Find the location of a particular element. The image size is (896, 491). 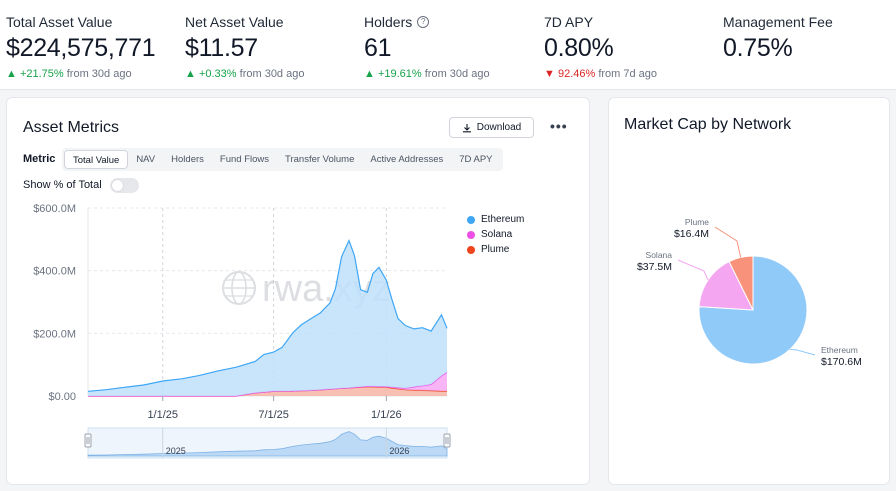

pie-category-label: Plume is located at coordinates (697, 222).